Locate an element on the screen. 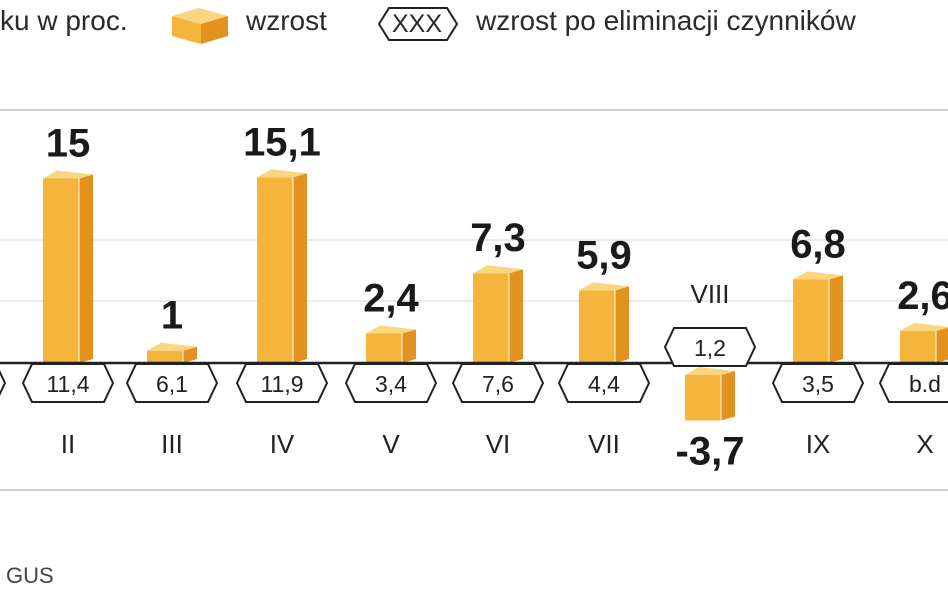 This screenshot has width=948, height=593. hex-label-IX: 3,5 is located at coordinates (818, 384).